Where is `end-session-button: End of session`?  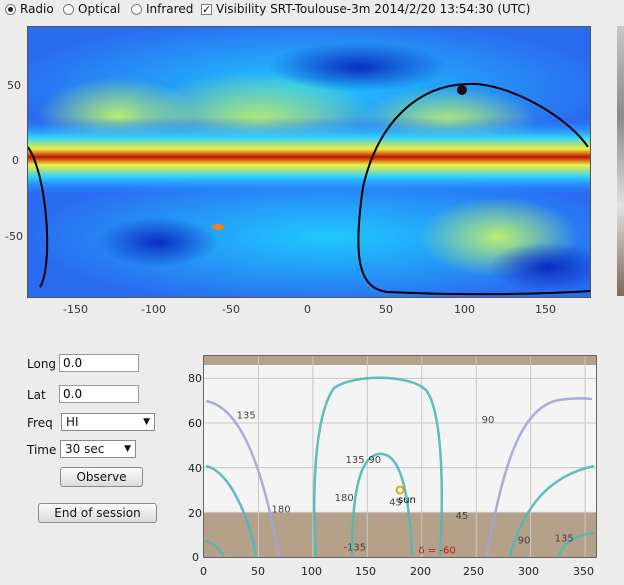
end-session-button: End of session is located at coordinates (97, 513).